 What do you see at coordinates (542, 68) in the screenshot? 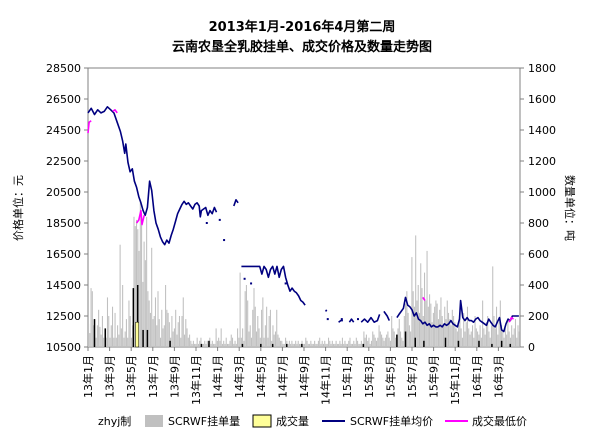
I see `right-tick-label: 1800` at bounding box center [542, 68].